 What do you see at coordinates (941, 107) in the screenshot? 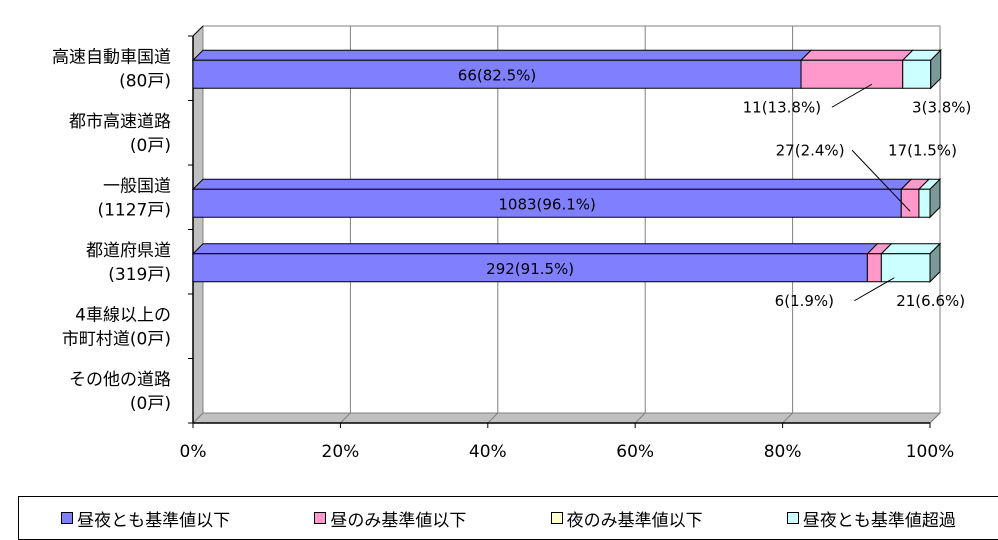
I see `data-label-2: 3(3.8%)` at bounding box center [941, 107].